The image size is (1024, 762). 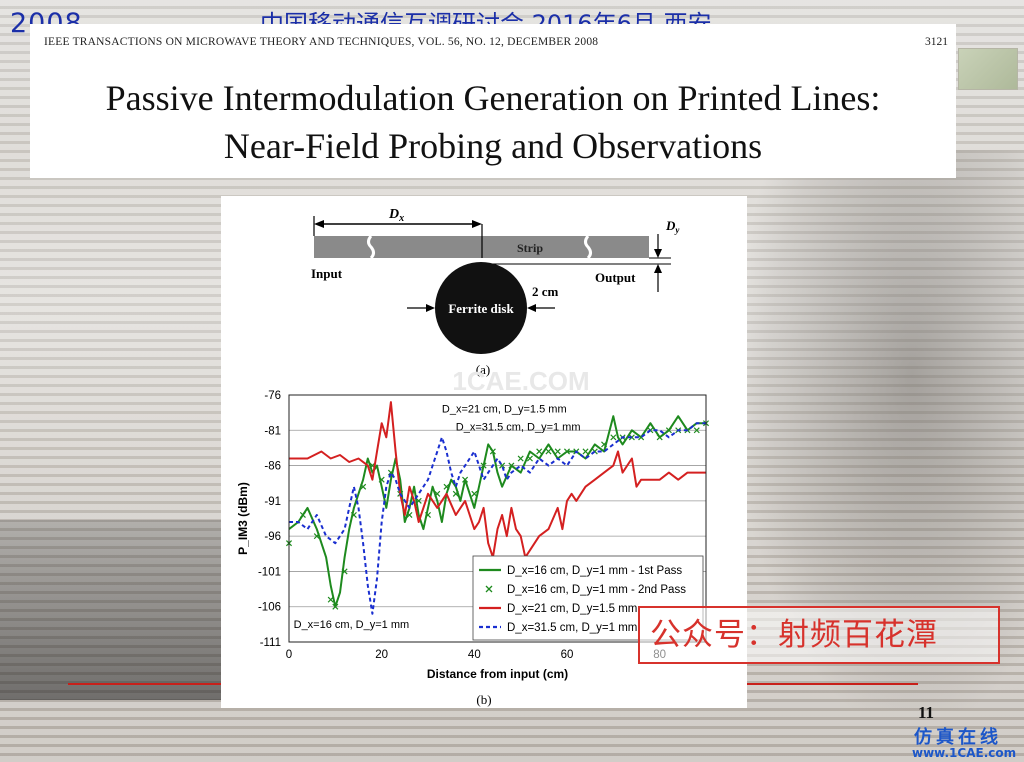 I want to click on chart-annotation: D_x=16 cm, D_y=1 mm, so click(x=352, y=625).